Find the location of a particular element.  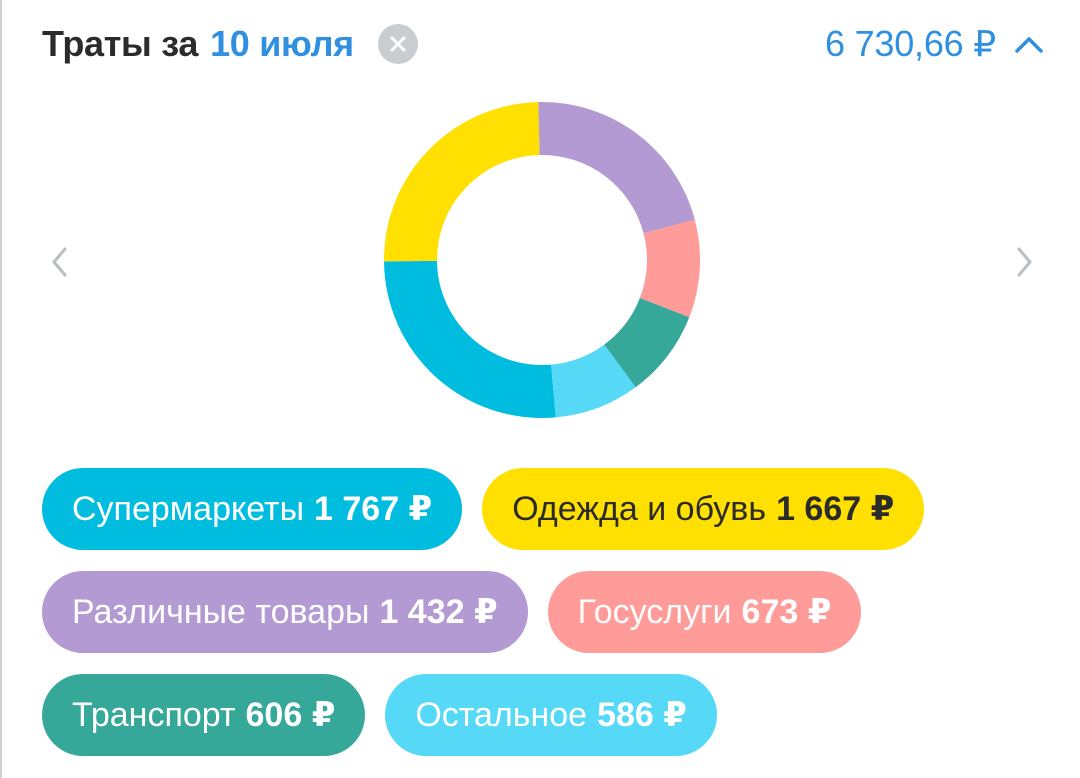

category-name: Госуслуги is located at coordinates (654, 611).